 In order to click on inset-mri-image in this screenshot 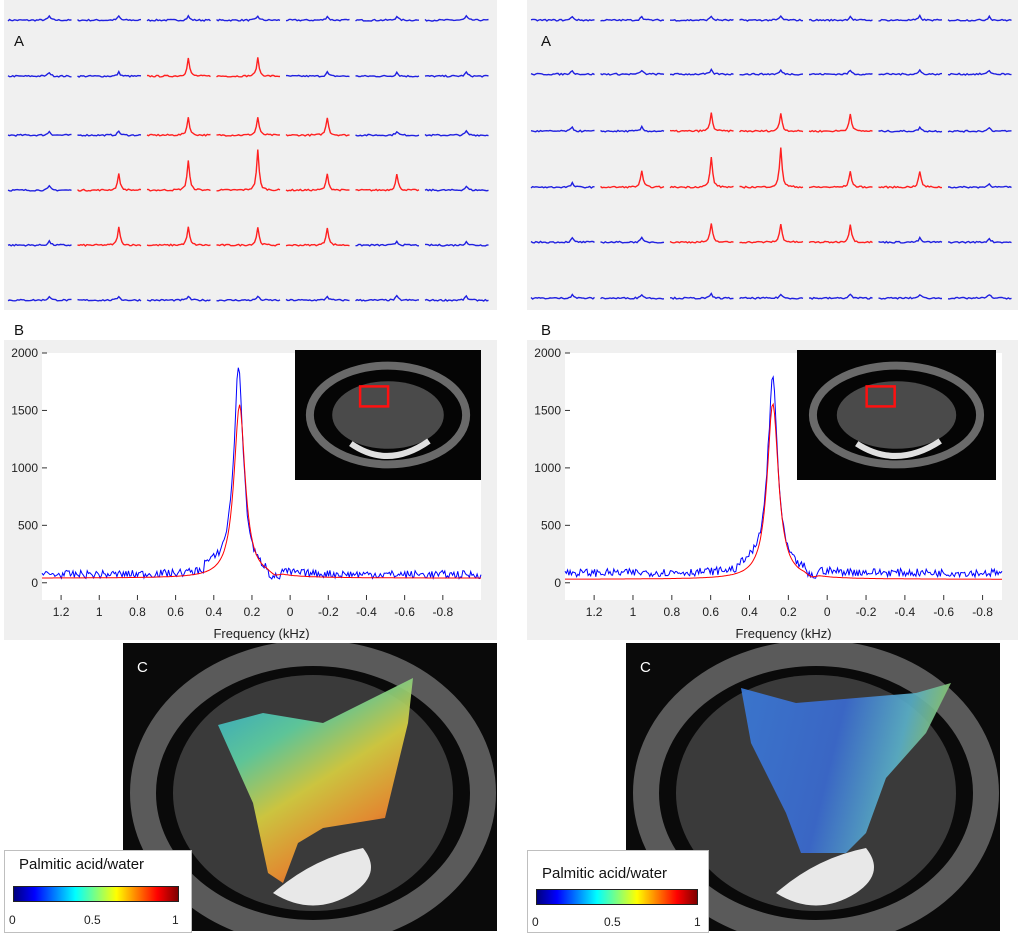, I will do `click(388, 415)`.